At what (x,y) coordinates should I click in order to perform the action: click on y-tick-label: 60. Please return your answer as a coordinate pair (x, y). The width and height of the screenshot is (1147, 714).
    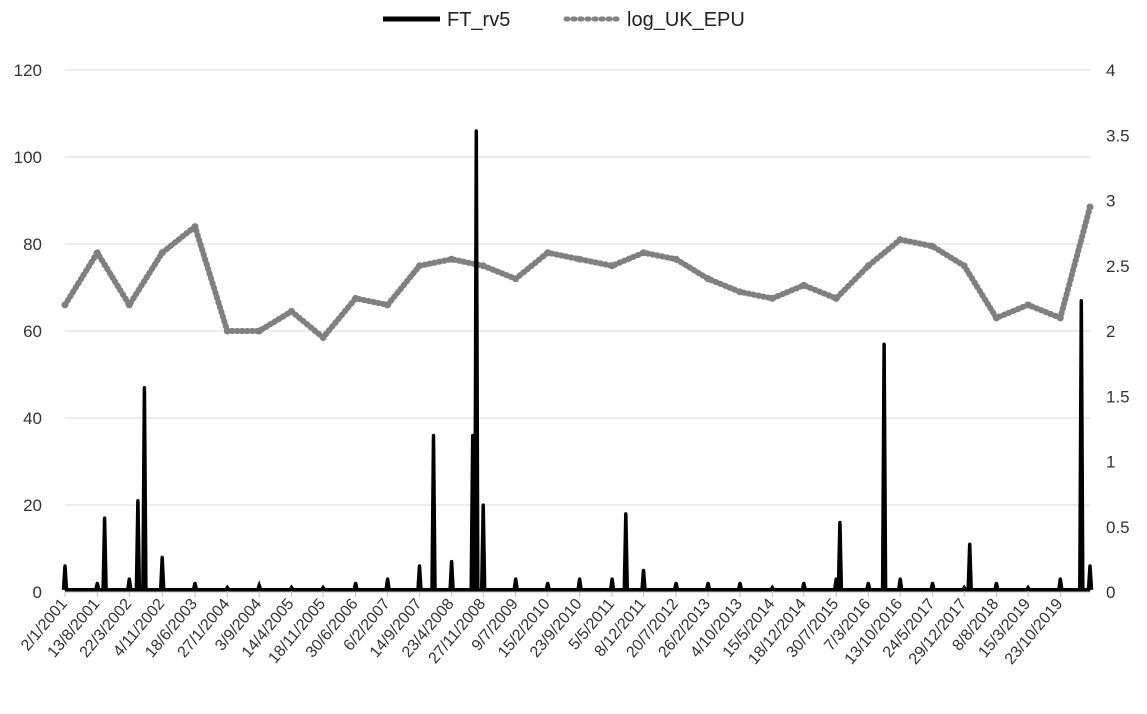
    Looking at the image, I should click on (32, 331).